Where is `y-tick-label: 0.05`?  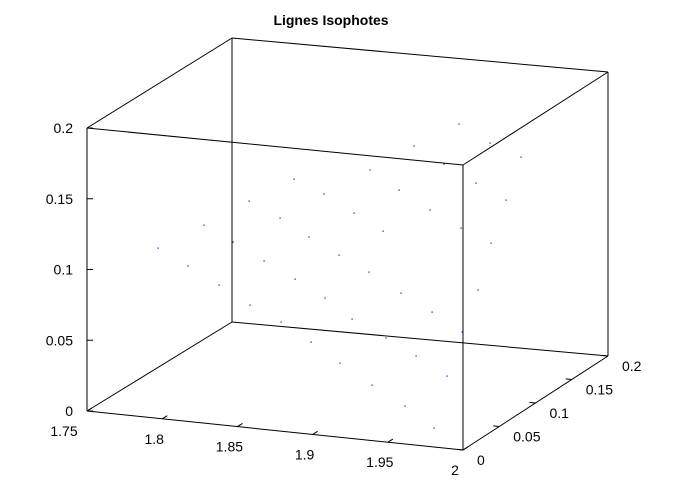 y-tick-label: 0.05 is located at coordinates (526, 437).